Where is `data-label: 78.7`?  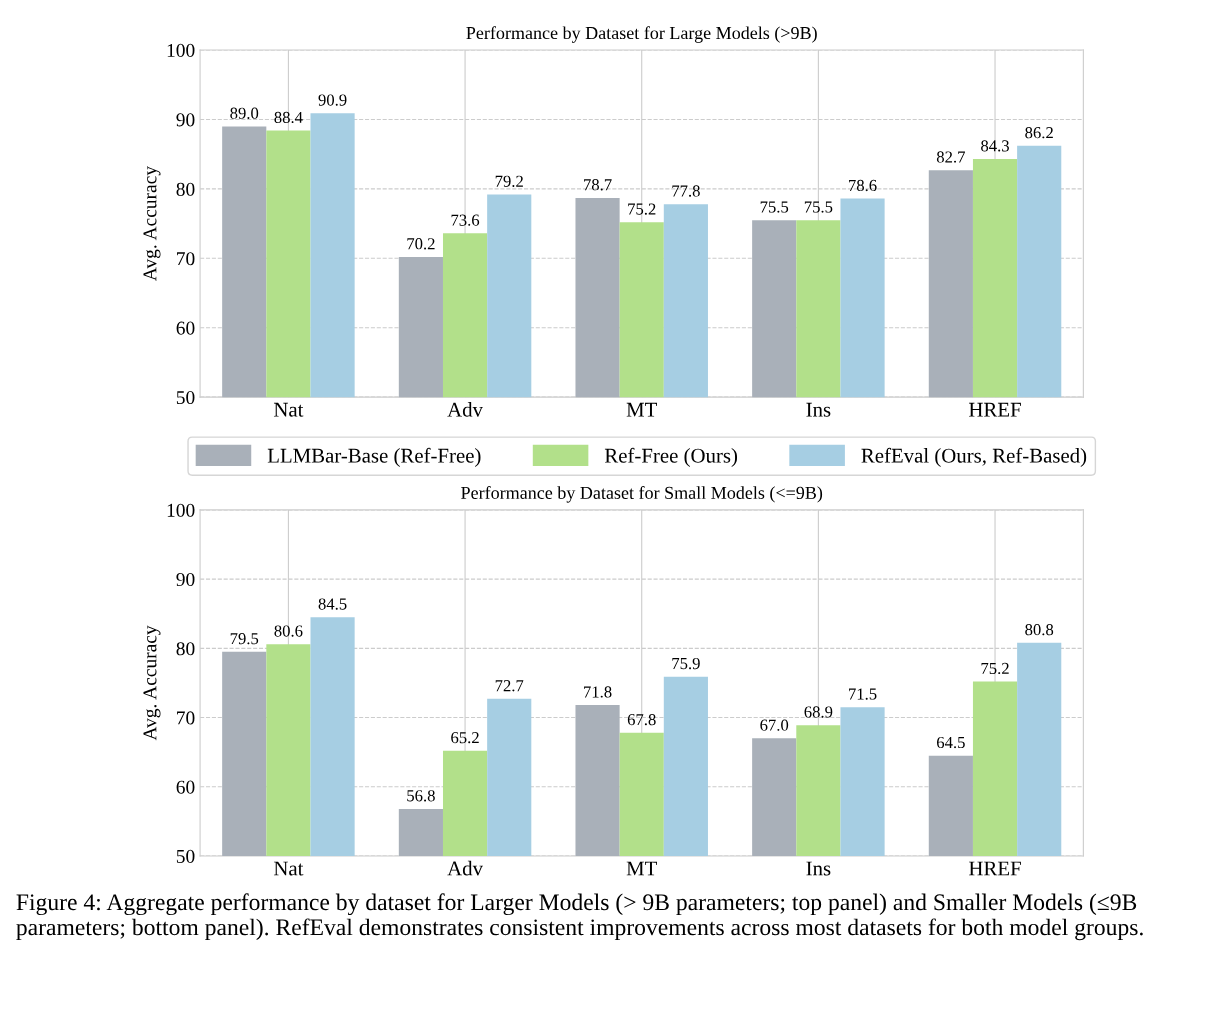
data-label: 78.7 is located at coordinates (598, 185).